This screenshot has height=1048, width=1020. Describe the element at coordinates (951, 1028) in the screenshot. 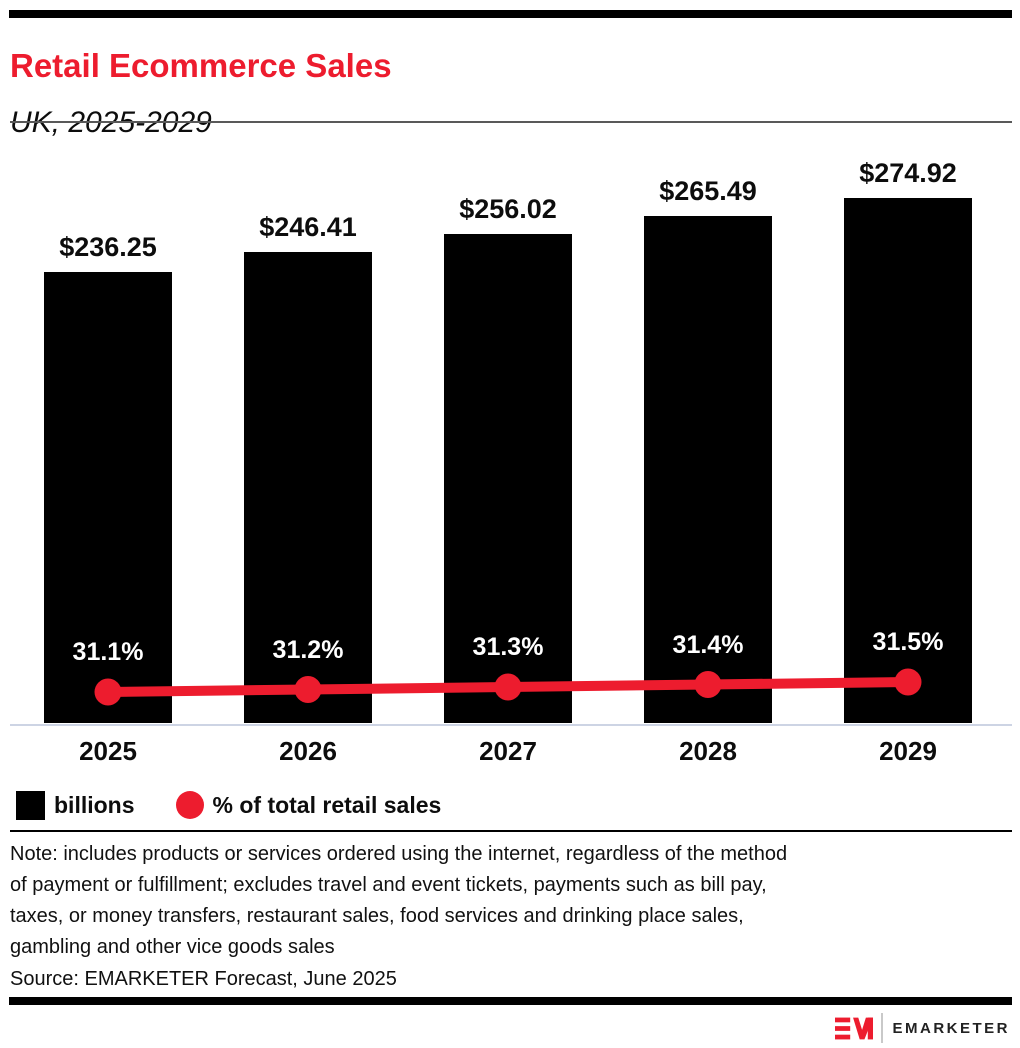

I see `logo-wordmark: EMARKETER` at that location.